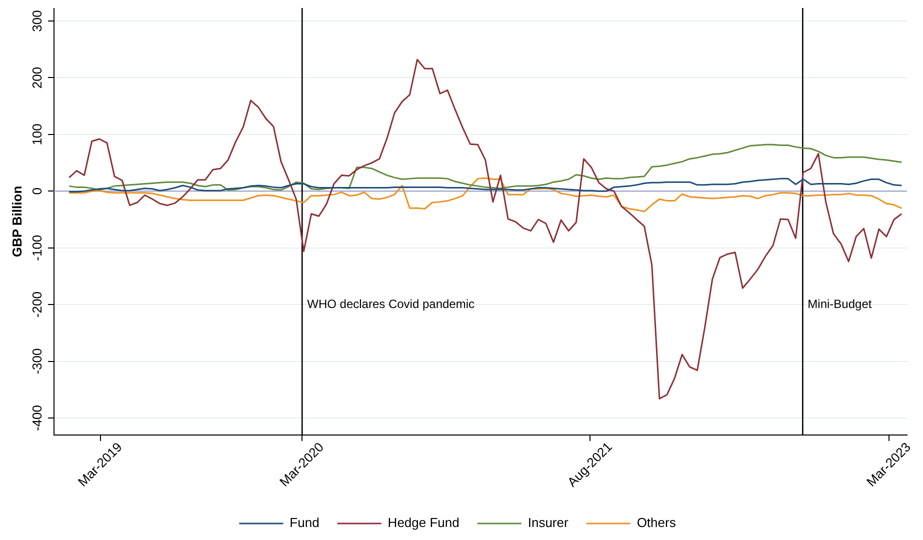 The image size is (923, 540). What do you see at coordinates (840, 304) in the screenshot?
I see `ref-line-label: Mini-Budget` at bounding box center [840, 304].